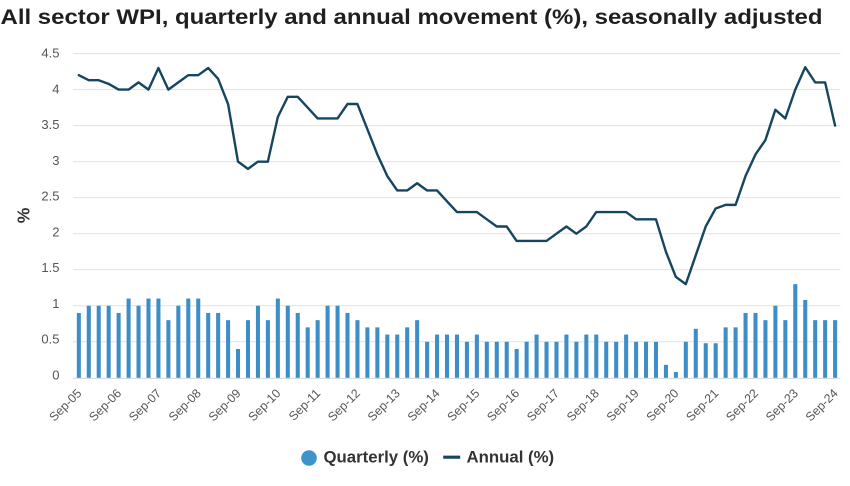 The width and height of the screenshot is (850, 486). I want to click on svg-text: Quarterly (%), so click(376, 457).